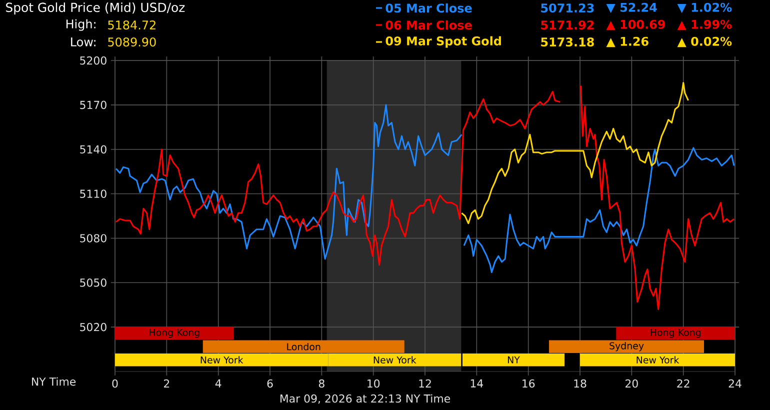  Describe the element at coordinates (93, 327) in the screenshot. I see `y-tick-label: 5020` at that location.